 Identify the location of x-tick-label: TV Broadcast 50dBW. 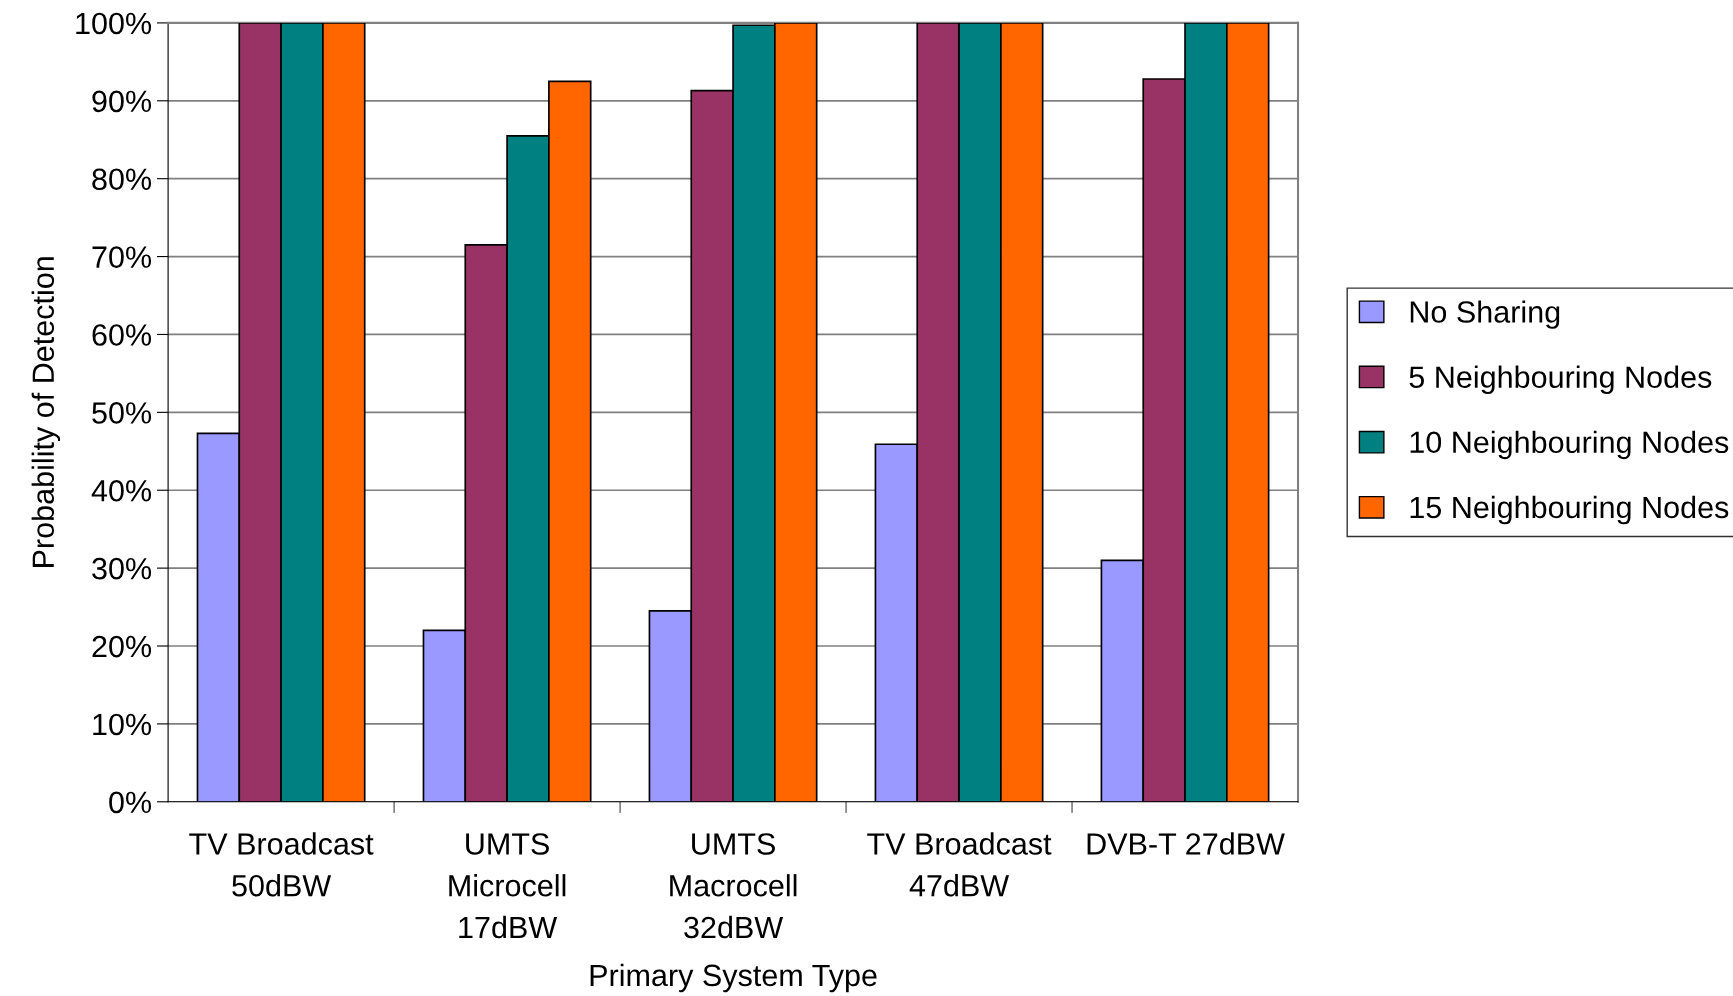
(281, 864).